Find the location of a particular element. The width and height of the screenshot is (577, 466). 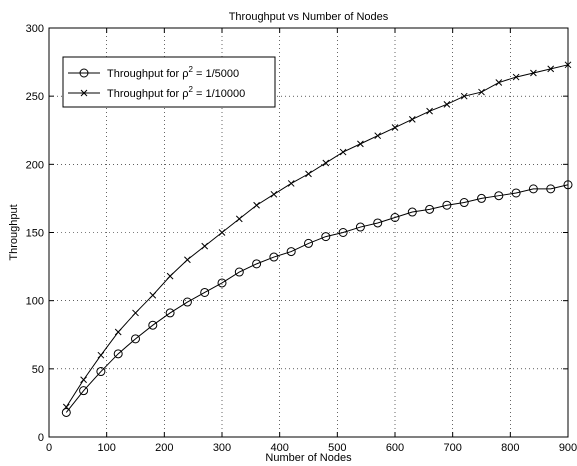

y-tick-label: 250 is located at coordinates (35, 97).